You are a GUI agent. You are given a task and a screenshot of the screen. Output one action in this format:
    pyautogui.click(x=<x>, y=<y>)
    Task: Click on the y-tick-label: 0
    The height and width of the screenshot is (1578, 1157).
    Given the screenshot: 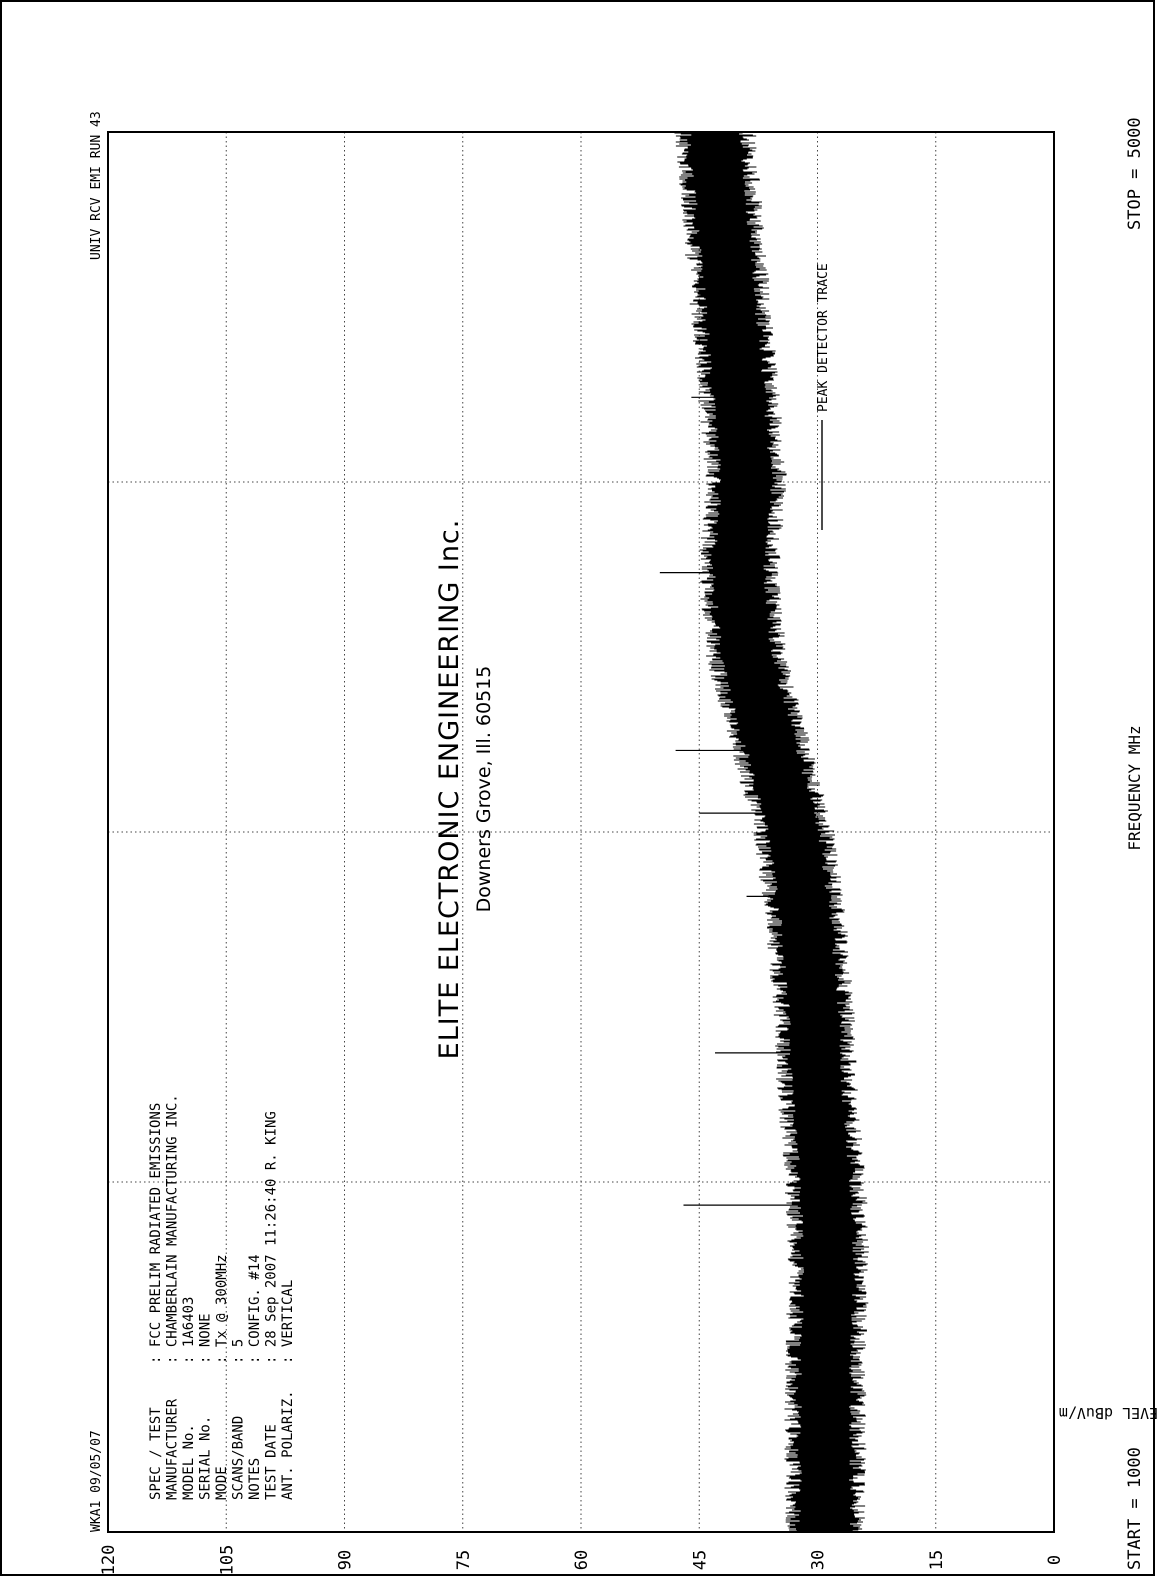 What is the action you would take?
    pyautogui.click(x=1055, y=1560)
    